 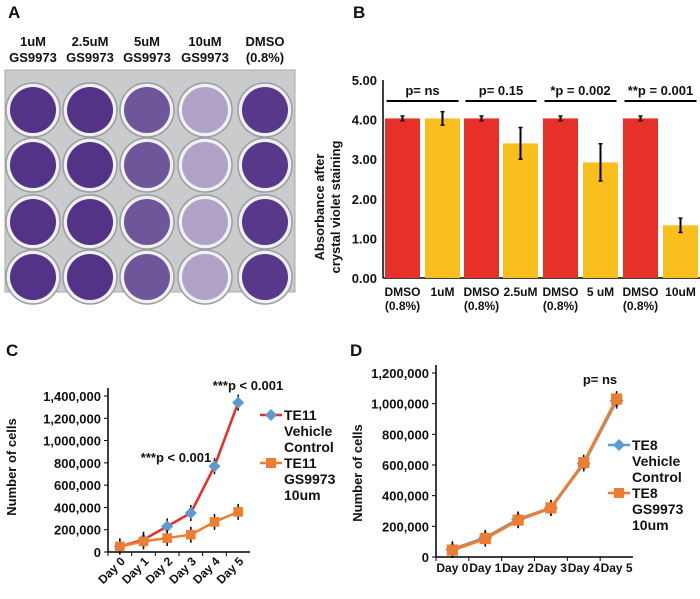 What do you see at coordinates (271, 415) in the screenshot?
I see `legend-marker-diamond` at bounding box center [271, 415].